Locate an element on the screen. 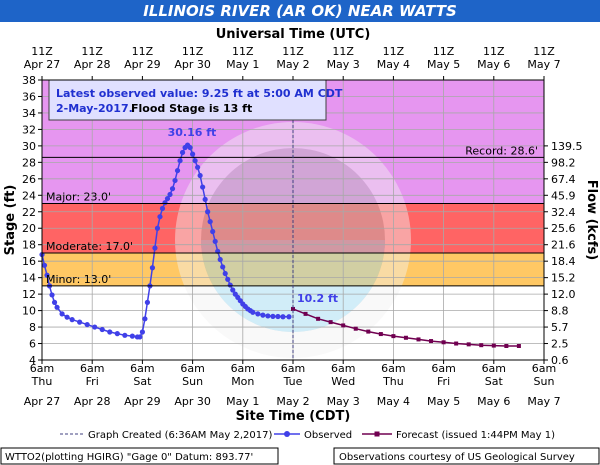  y-tick-label: 12 is located at coordinates (29, 294).